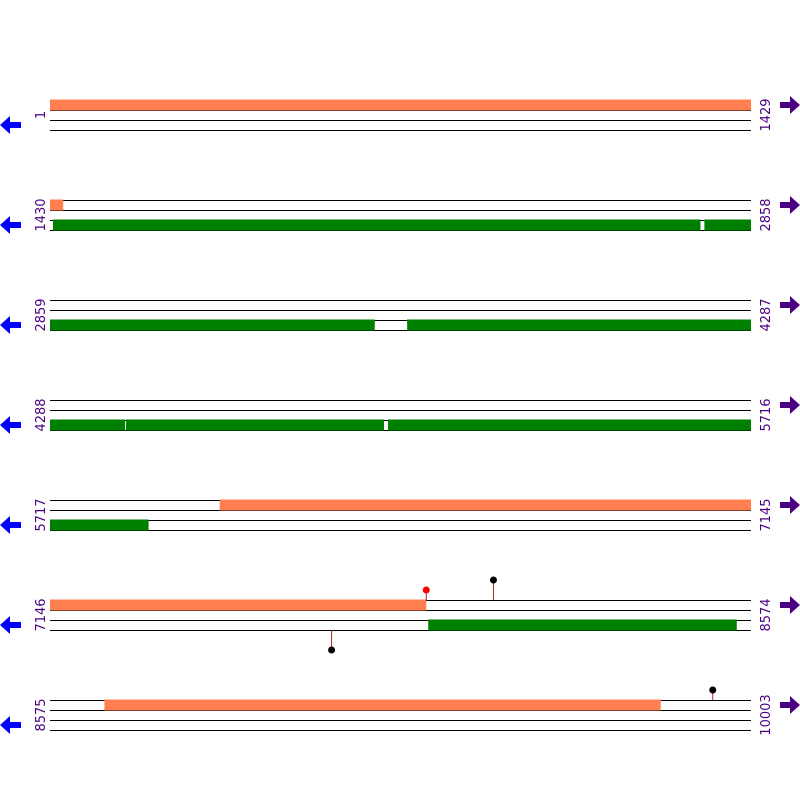  I want to click on row-start-label: 2859, so click(41, 314).